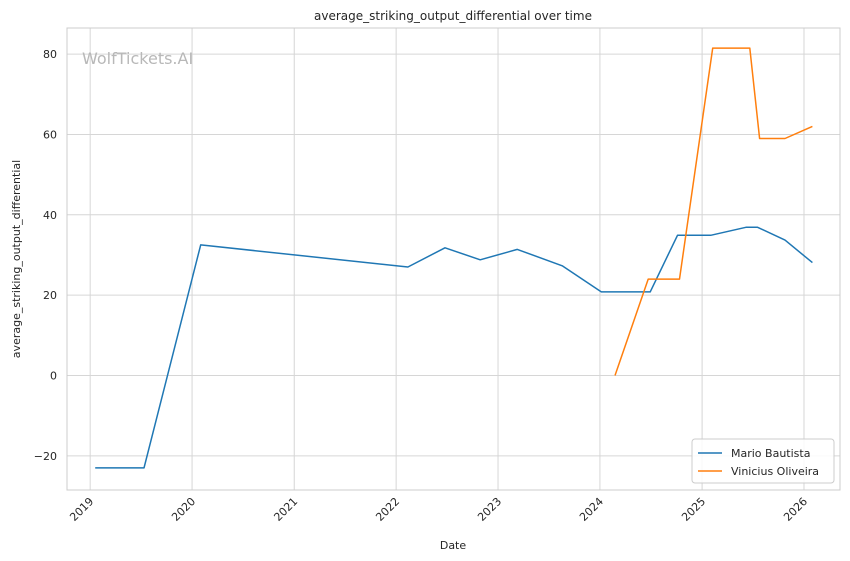  What do you see at coordinates (137, 58) in the screenshot?
I see `watermark: WolfTickets.AI` at bounding box center [137, 58].